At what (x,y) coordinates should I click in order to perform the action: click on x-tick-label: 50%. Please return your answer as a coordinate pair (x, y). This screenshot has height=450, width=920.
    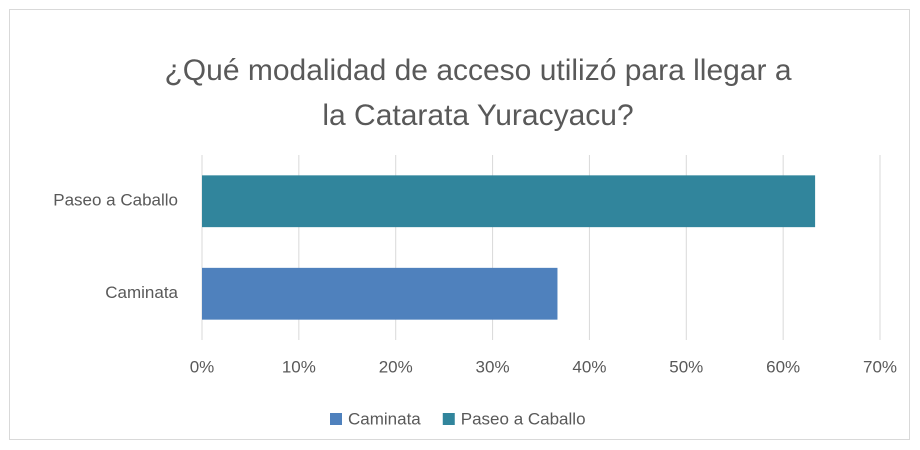
    Looking at the image, I should click on (686, 366).